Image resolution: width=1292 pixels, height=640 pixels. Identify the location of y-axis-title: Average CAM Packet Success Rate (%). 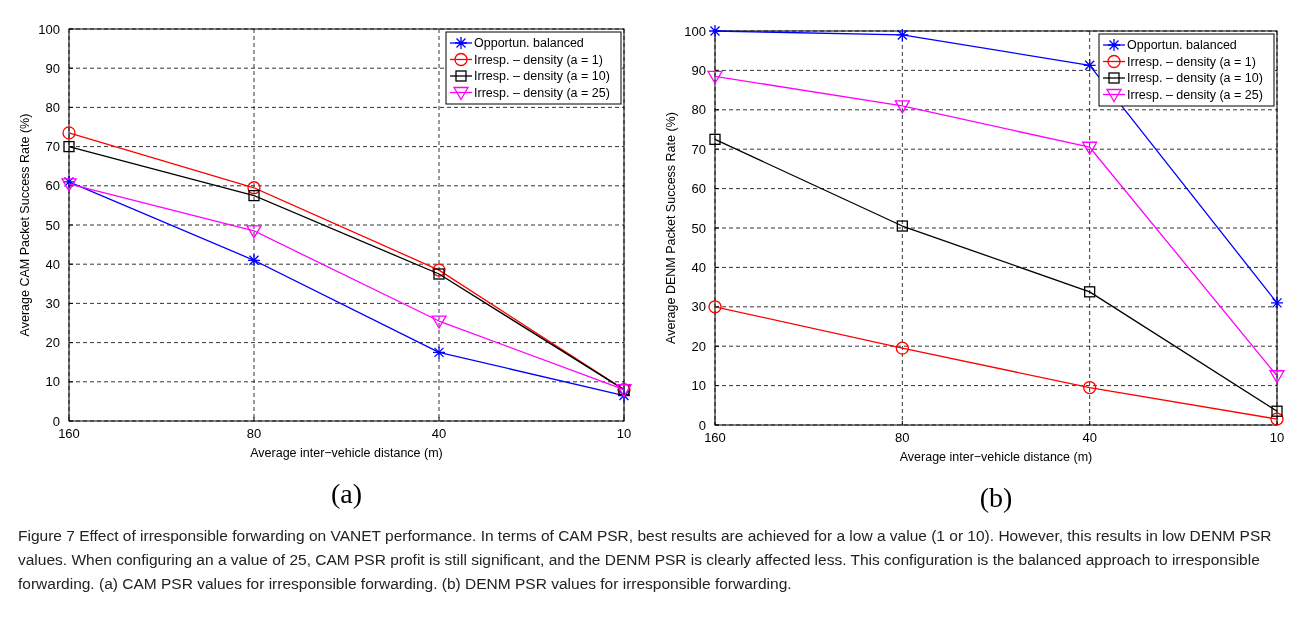
(25, 225).